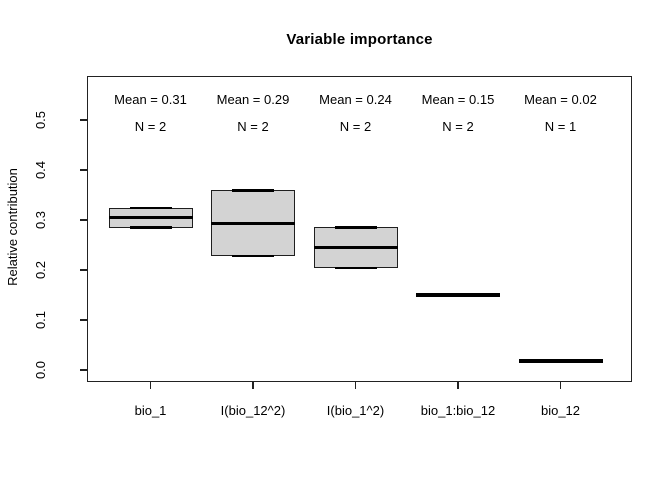 This screenshot has height=480, width=672. What do you see at coordinates (560, 99) in the screenshot?
I see `mean-annotation: Mean = 0.02` at bounding box center [560, 99].